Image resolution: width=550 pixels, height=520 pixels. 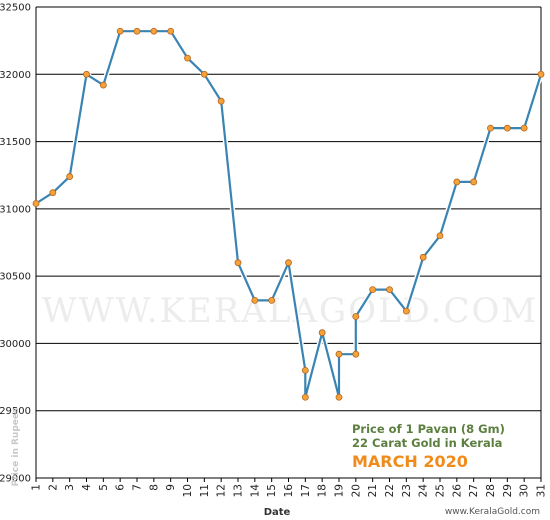 I want to click on y-tick-label: 30000, so click(x=15, y=344).